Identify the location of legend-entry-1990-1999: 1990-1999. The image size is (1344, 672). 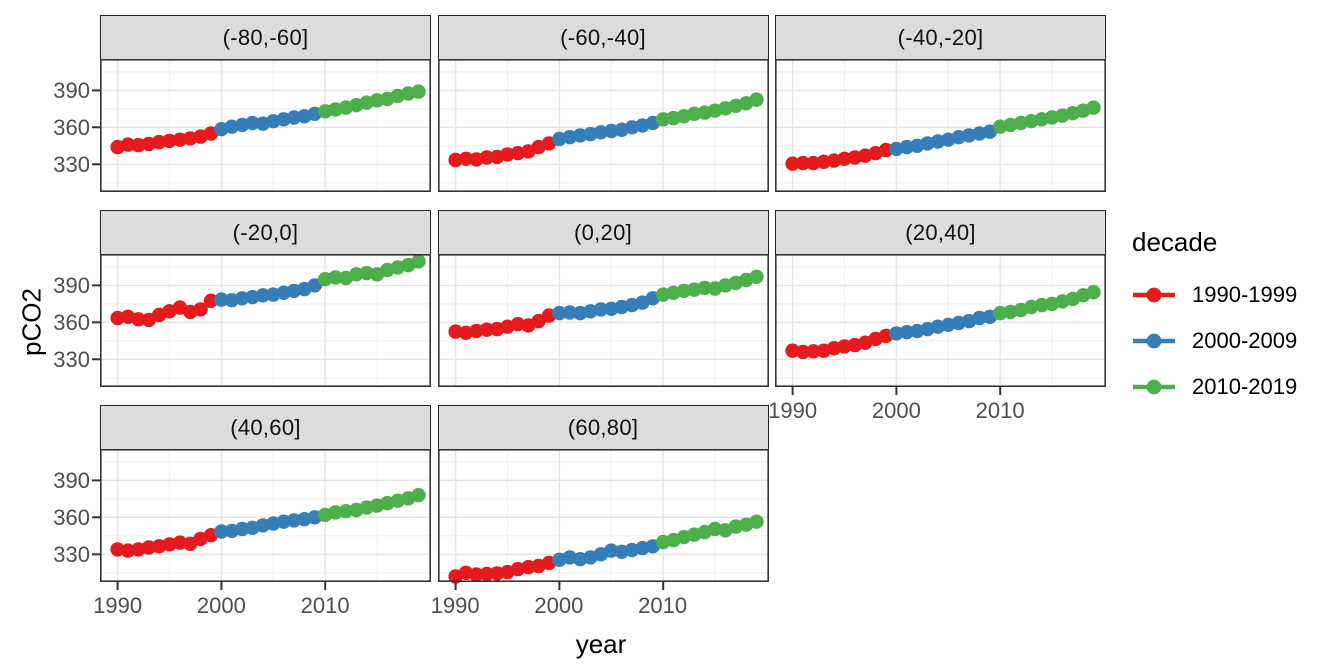
(1214, 295).